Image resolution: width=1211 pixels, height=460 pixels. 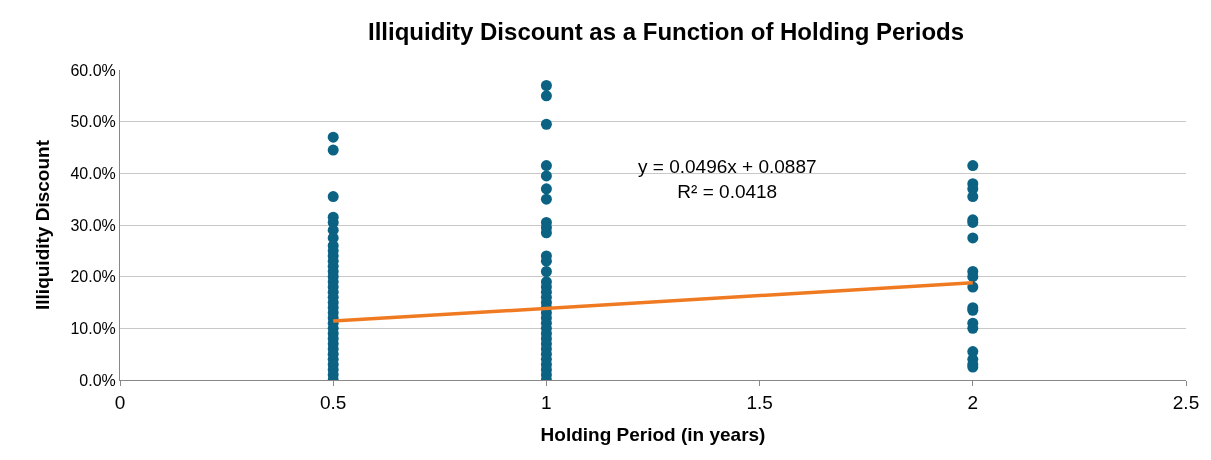 I want to click on x-tick-label: 0.5, so click(x=333, y=402).